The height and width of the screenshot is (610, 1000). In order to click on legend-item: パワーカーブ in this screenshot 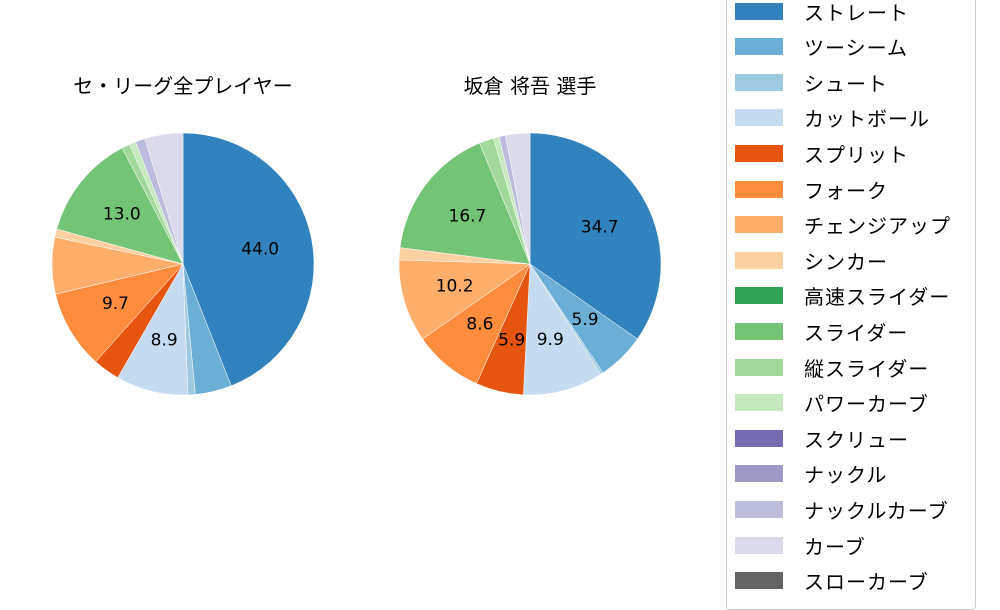, I will do `click(832, 404)`.